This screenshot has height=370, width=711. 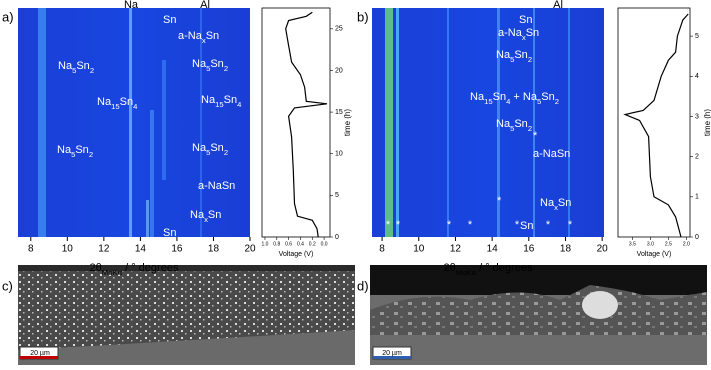 I want to click on x-tick-label: 0.8, so click(x=276, y=244).